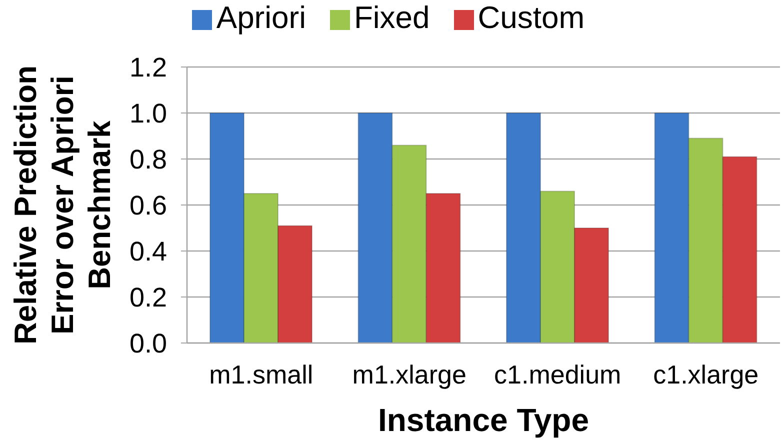 The width and height of the screenshot is (781, 440). Describe the element at coordinates (531, 17) in the screenshot. I see `legend-label: Custom` at that location.